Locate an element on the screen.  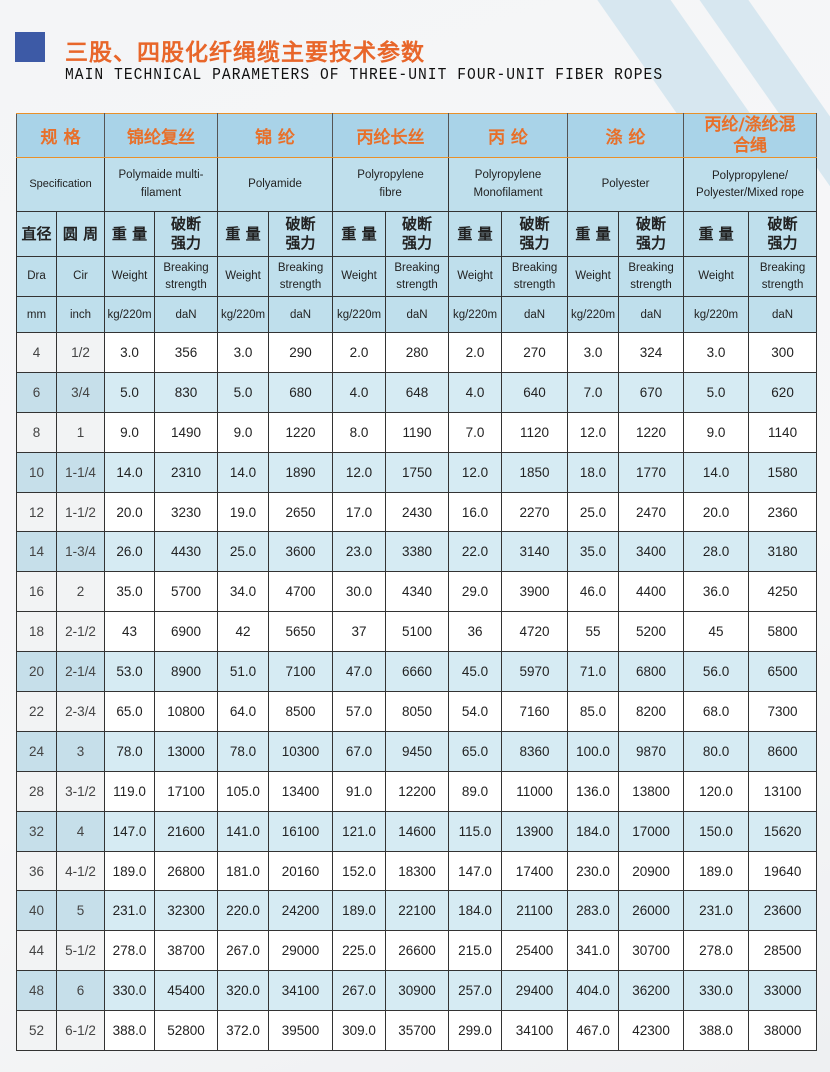
breaking-strength-cell: 6900 is located at coordinates (186, 632).